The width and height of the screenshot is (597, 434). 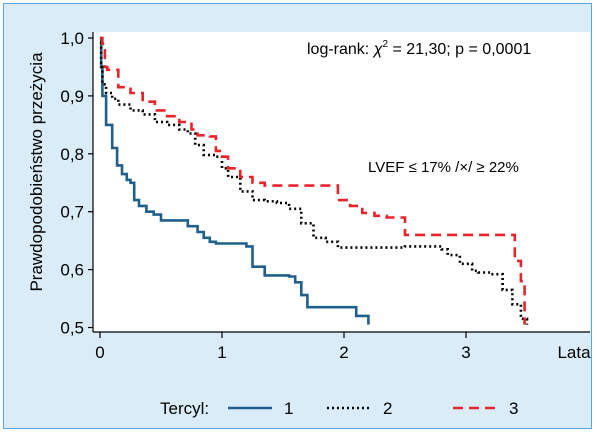 I want to click on y-tick-label: 0,8, so click(x=72, y=154).